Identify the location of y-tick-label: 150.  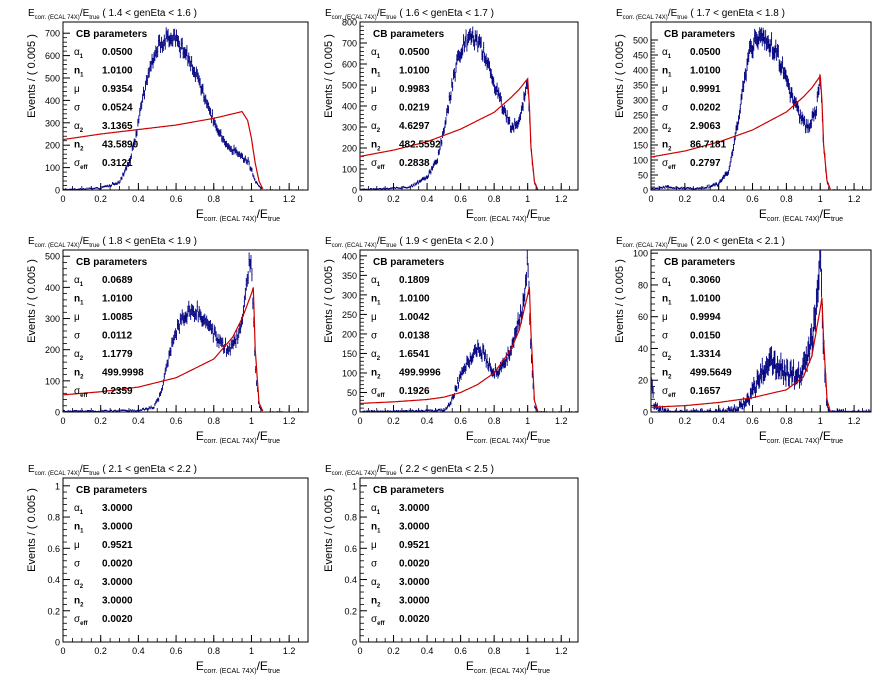
(349, 354).